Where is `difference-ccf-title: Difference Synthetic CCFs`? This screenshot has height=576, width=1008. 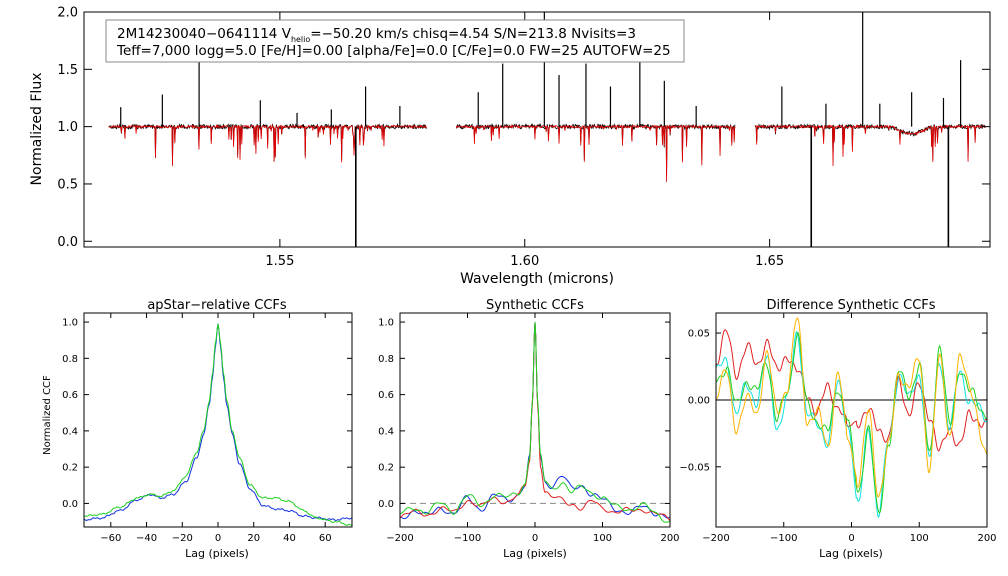 difference-ccf-title: Difference Synthetic CCFs is located at coordinates (850, 305).